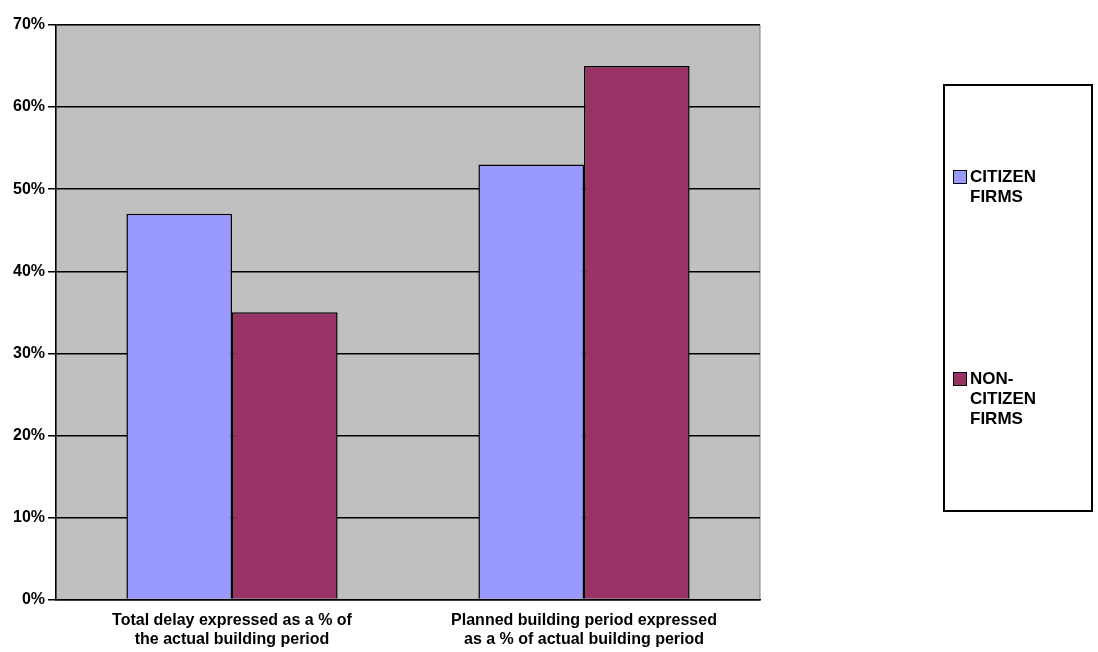 The height and width of the screenshot is (652, 1098). What do you see at coordinates (29, 434) in the screenshot?
I see `y-tick-label: 20%` at bounding box center [29, 434].